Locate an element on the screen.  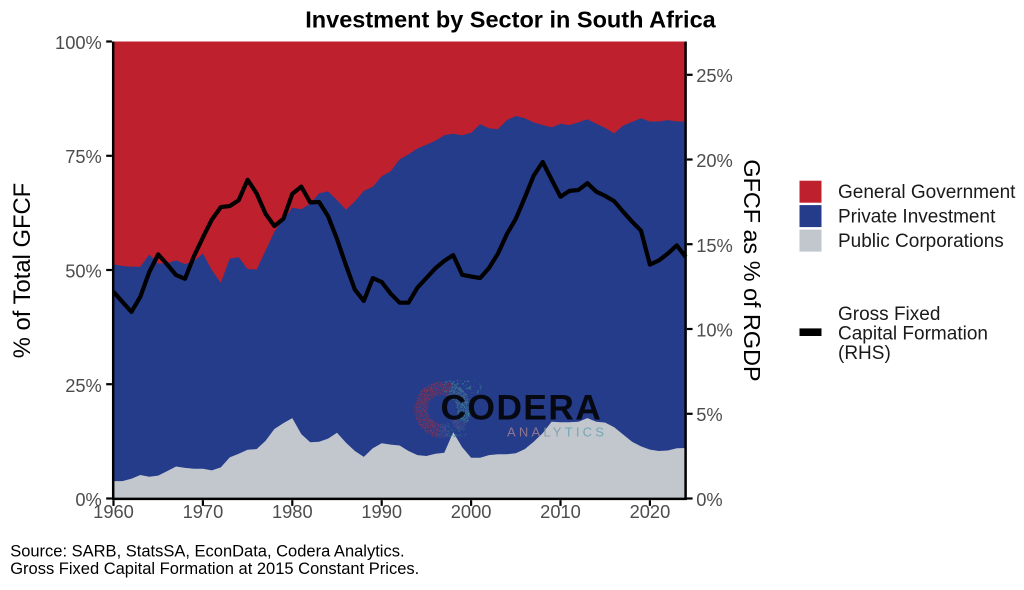
svg-text: 1980 is located at coordinates (292, 511).